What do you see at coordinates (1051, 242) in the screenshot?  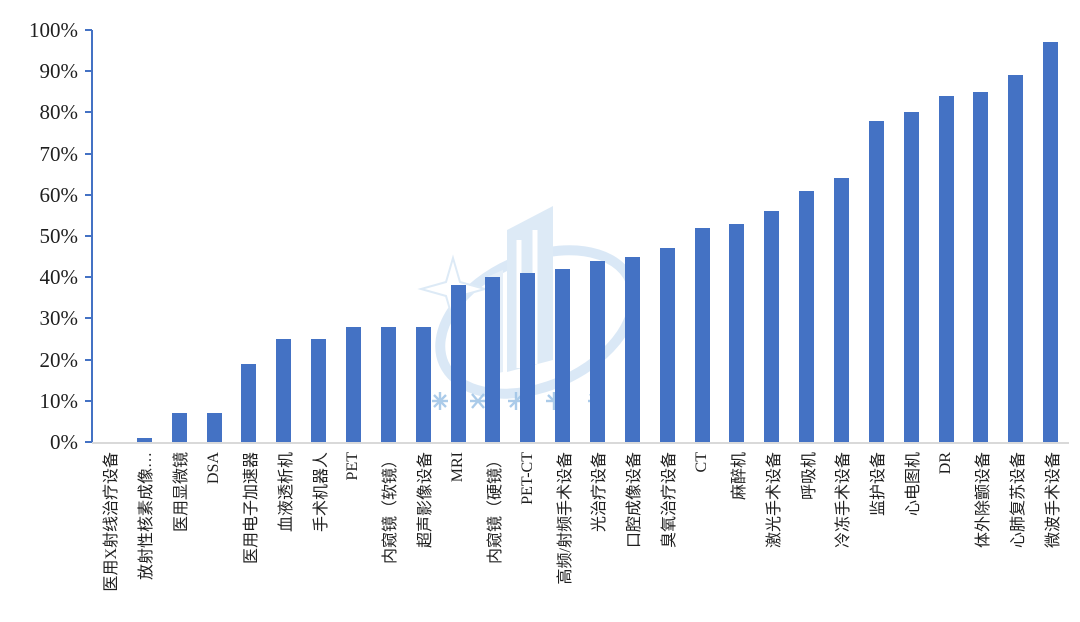 I see `bar-微波手术设备` at bounding box center [1051, 242].